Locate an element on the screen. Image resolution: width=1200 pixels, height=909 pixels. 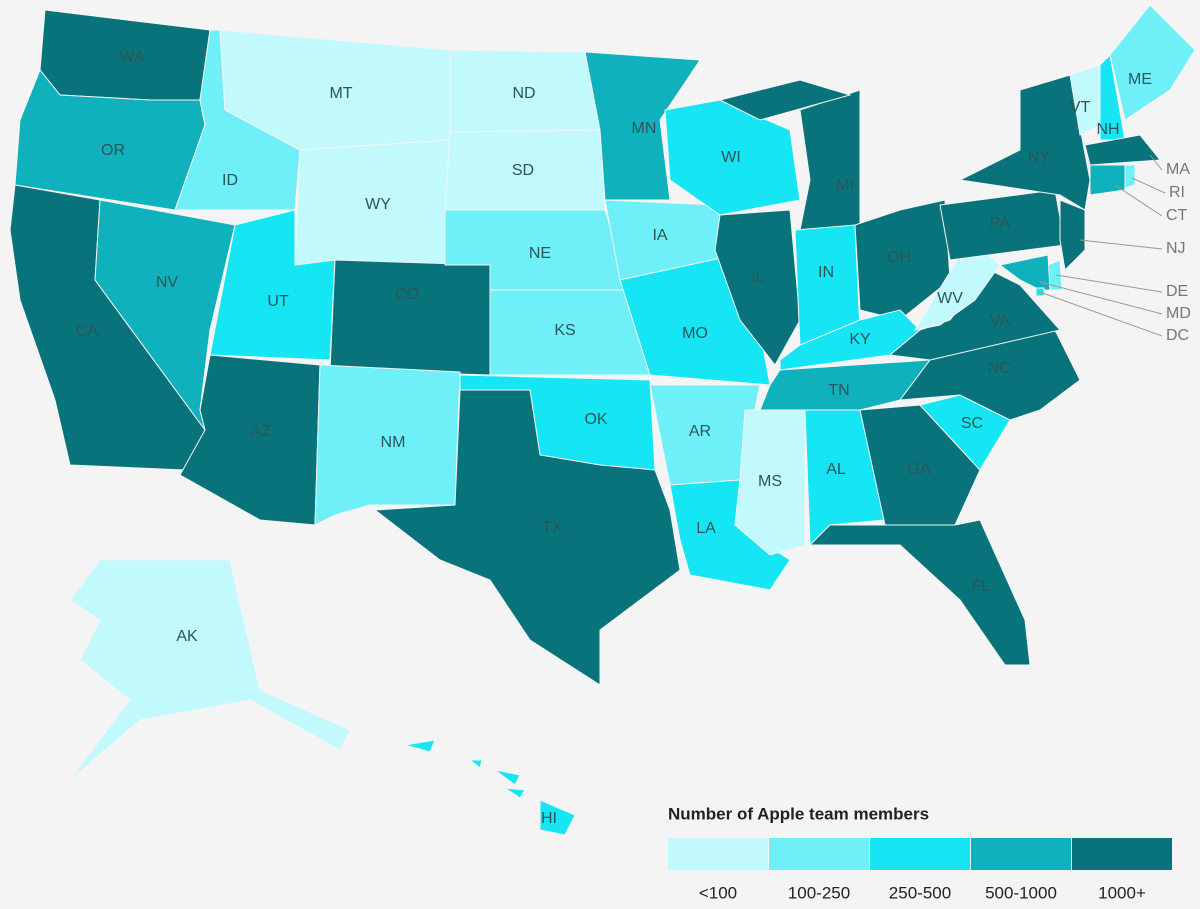
legend-label: 1000+ is located at coordinates (1122, 892).